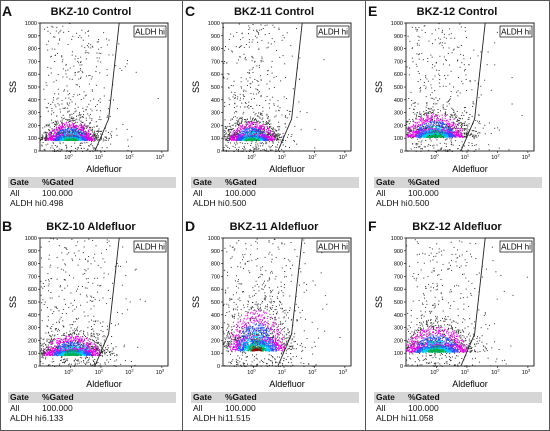 This screenshot has height=431, width=550. I want to click on gate-stats-table: Gate %Gated All 100.000 ALDH hi0.498, so click(92, 192).